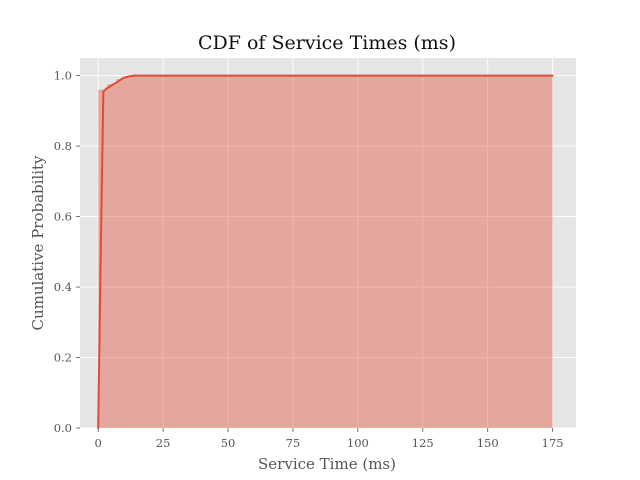 This screenshot has width=640, height=480. Describe the element at coordinates (228, 443) in the screenshot. I see `x-tick-label: 50` at that location.